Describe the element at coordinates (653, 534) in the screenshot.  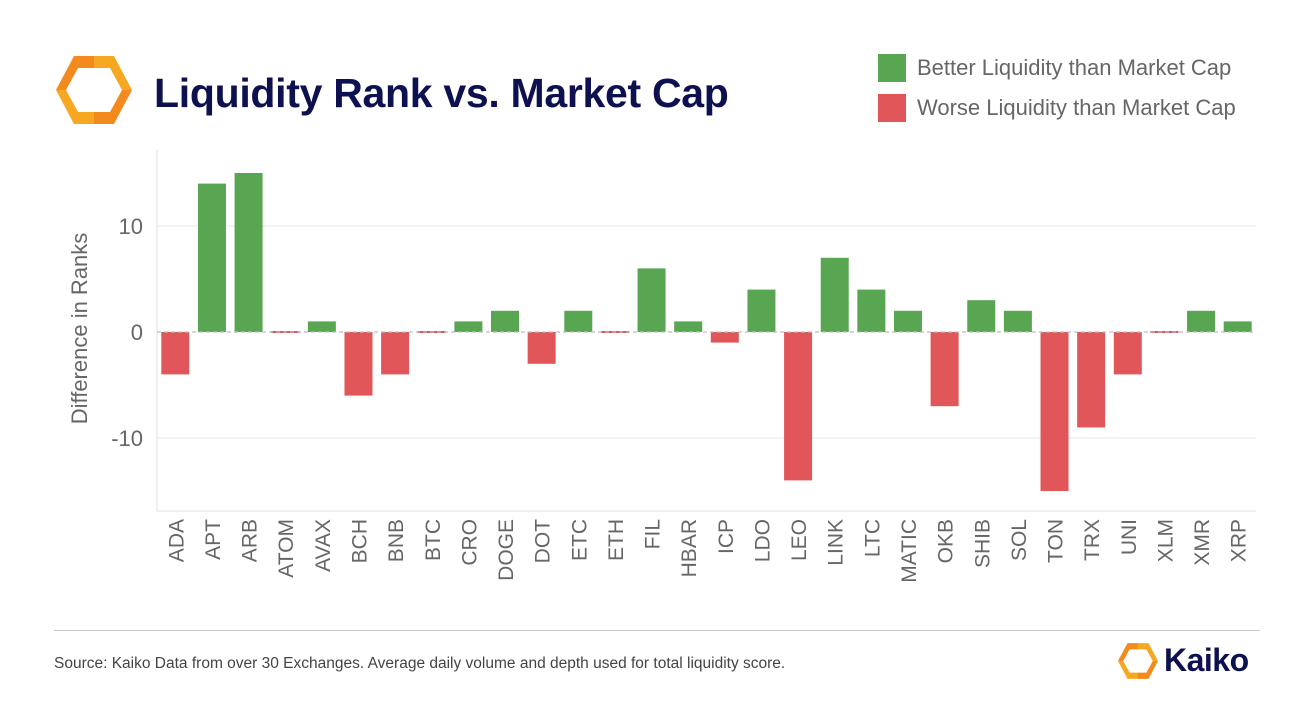
I see `x-tick-label: FIL` at that location.